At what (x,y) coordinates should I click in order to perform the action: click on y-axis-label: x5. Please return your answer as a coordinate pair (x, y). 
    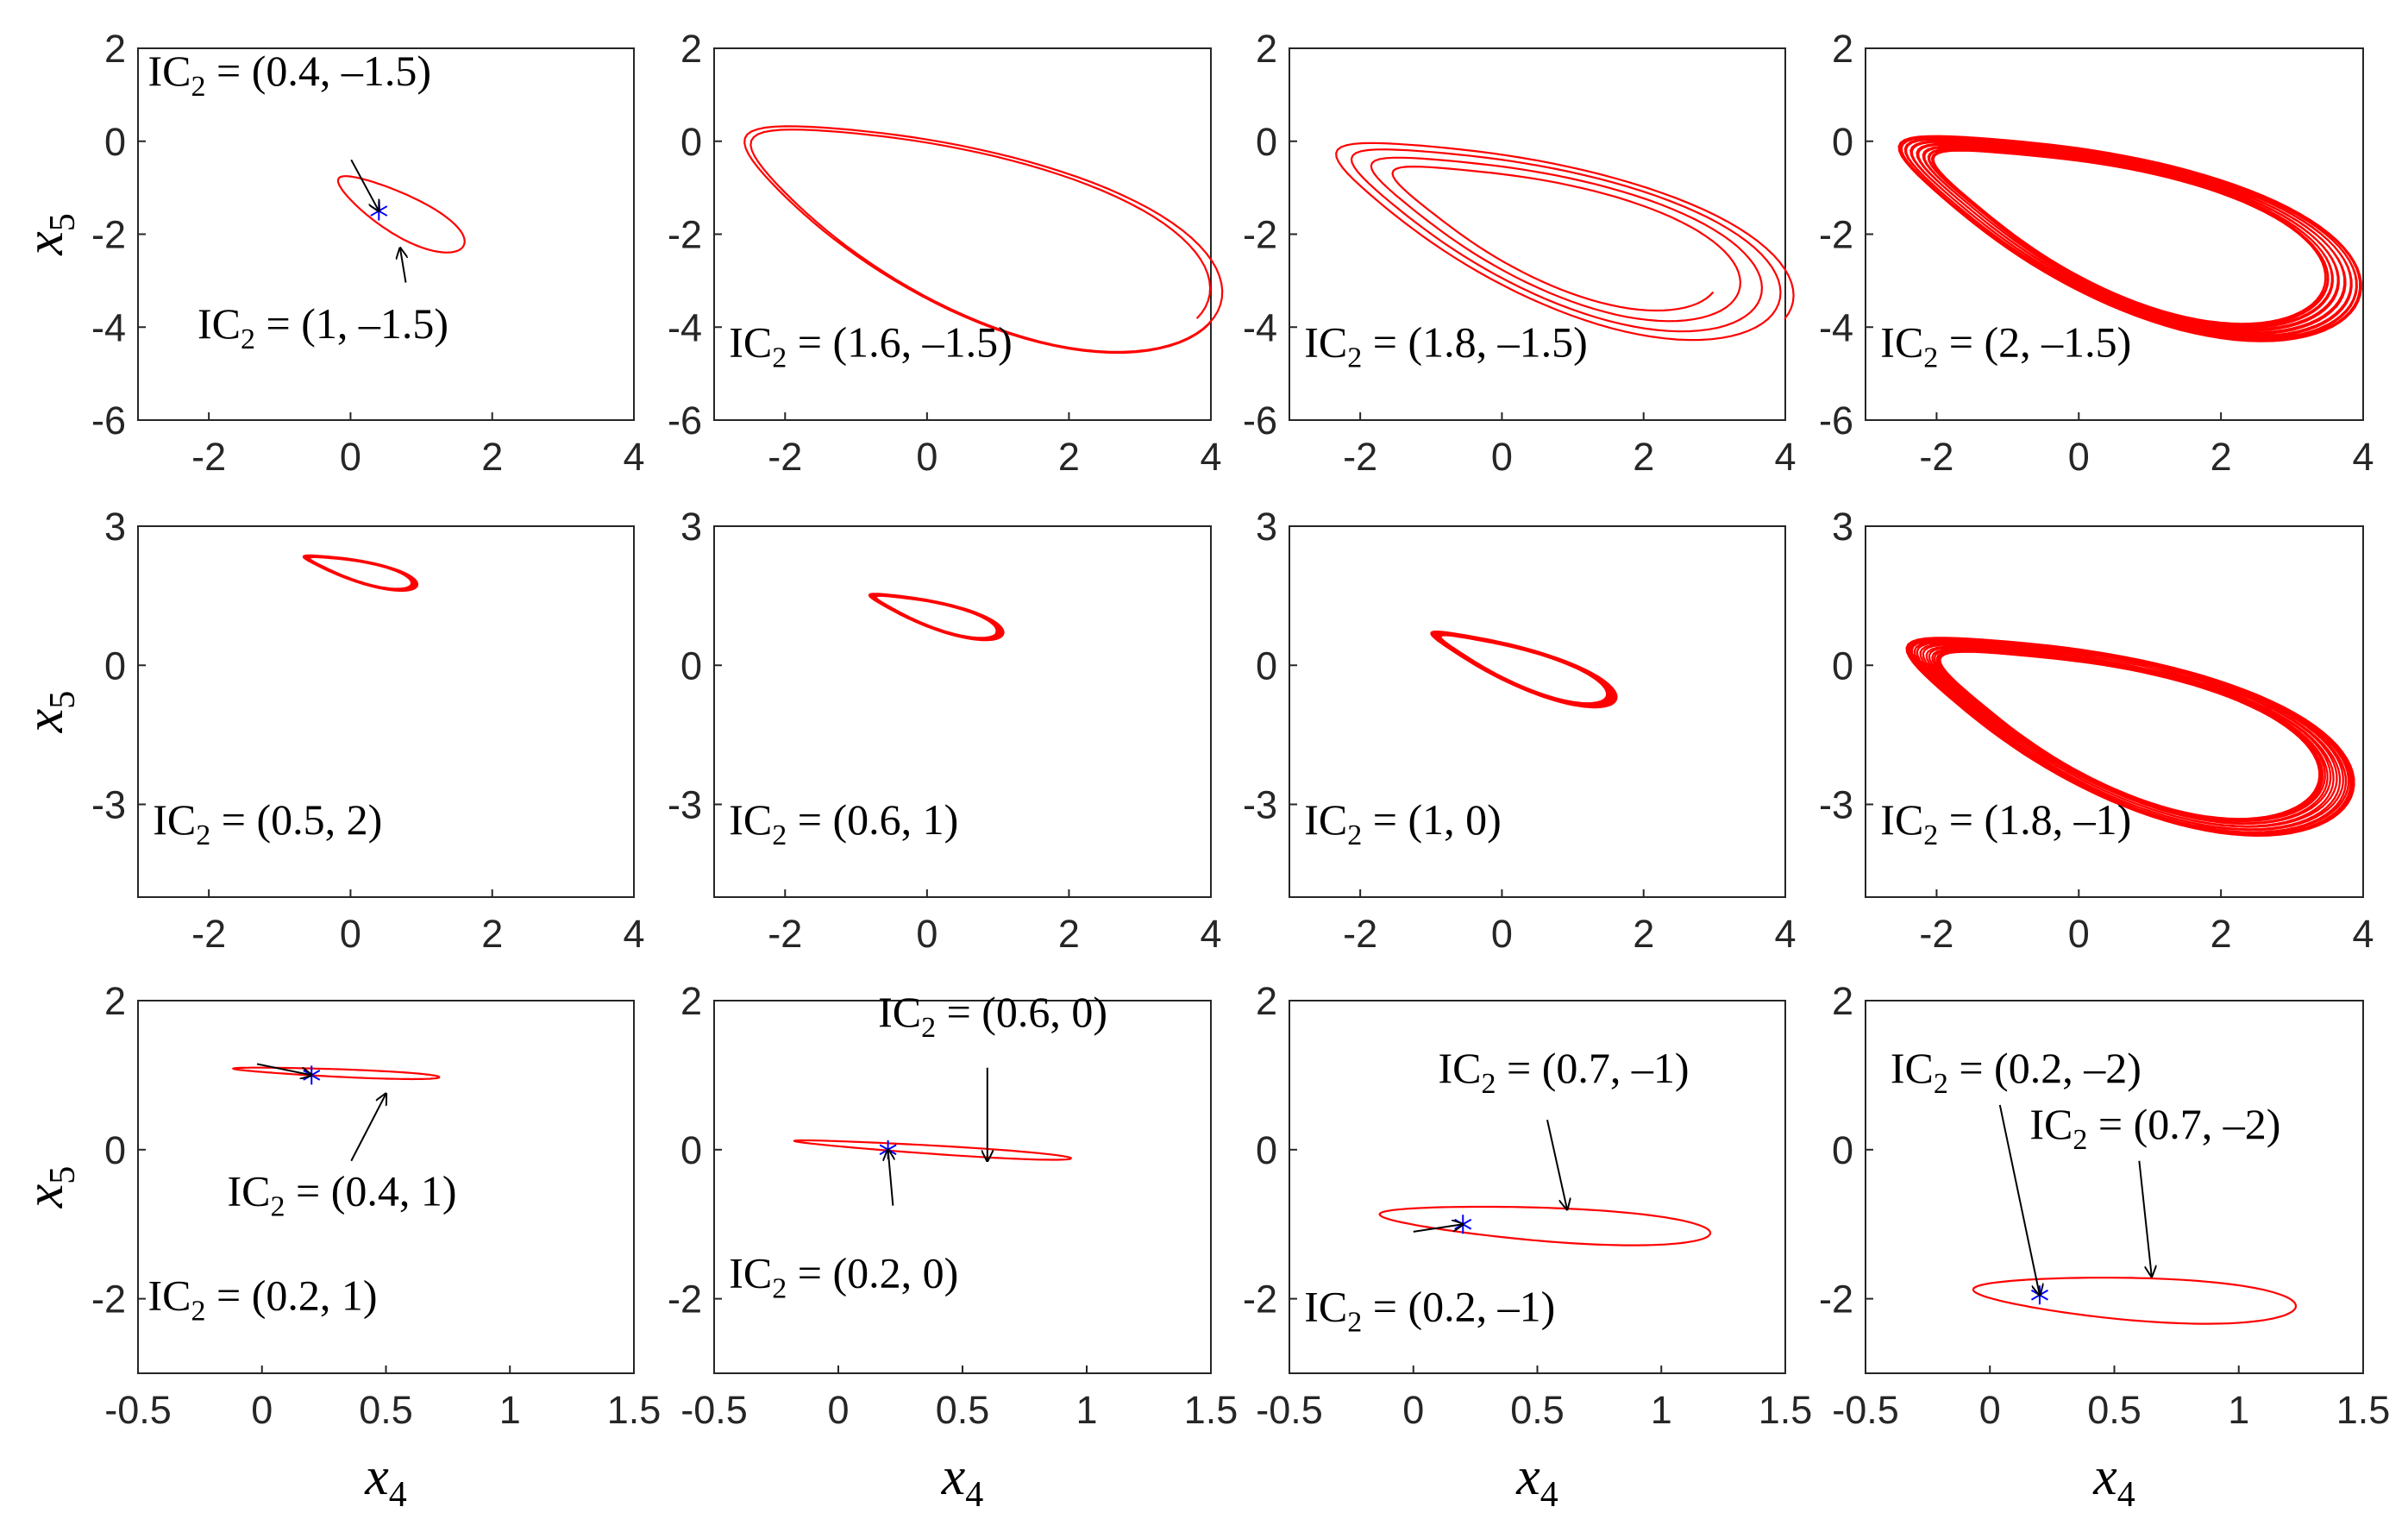
    Looking at the image, I should click on (49, 1187).